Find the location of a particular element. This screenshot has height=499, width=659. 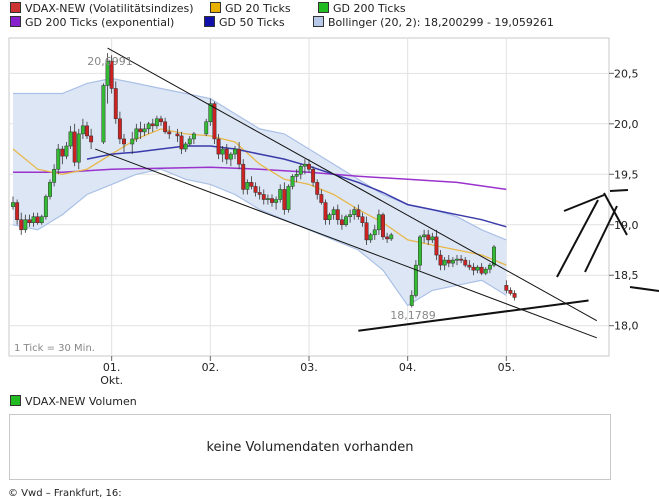

x-tick-label: 04. is located at coordinates (408, 367).